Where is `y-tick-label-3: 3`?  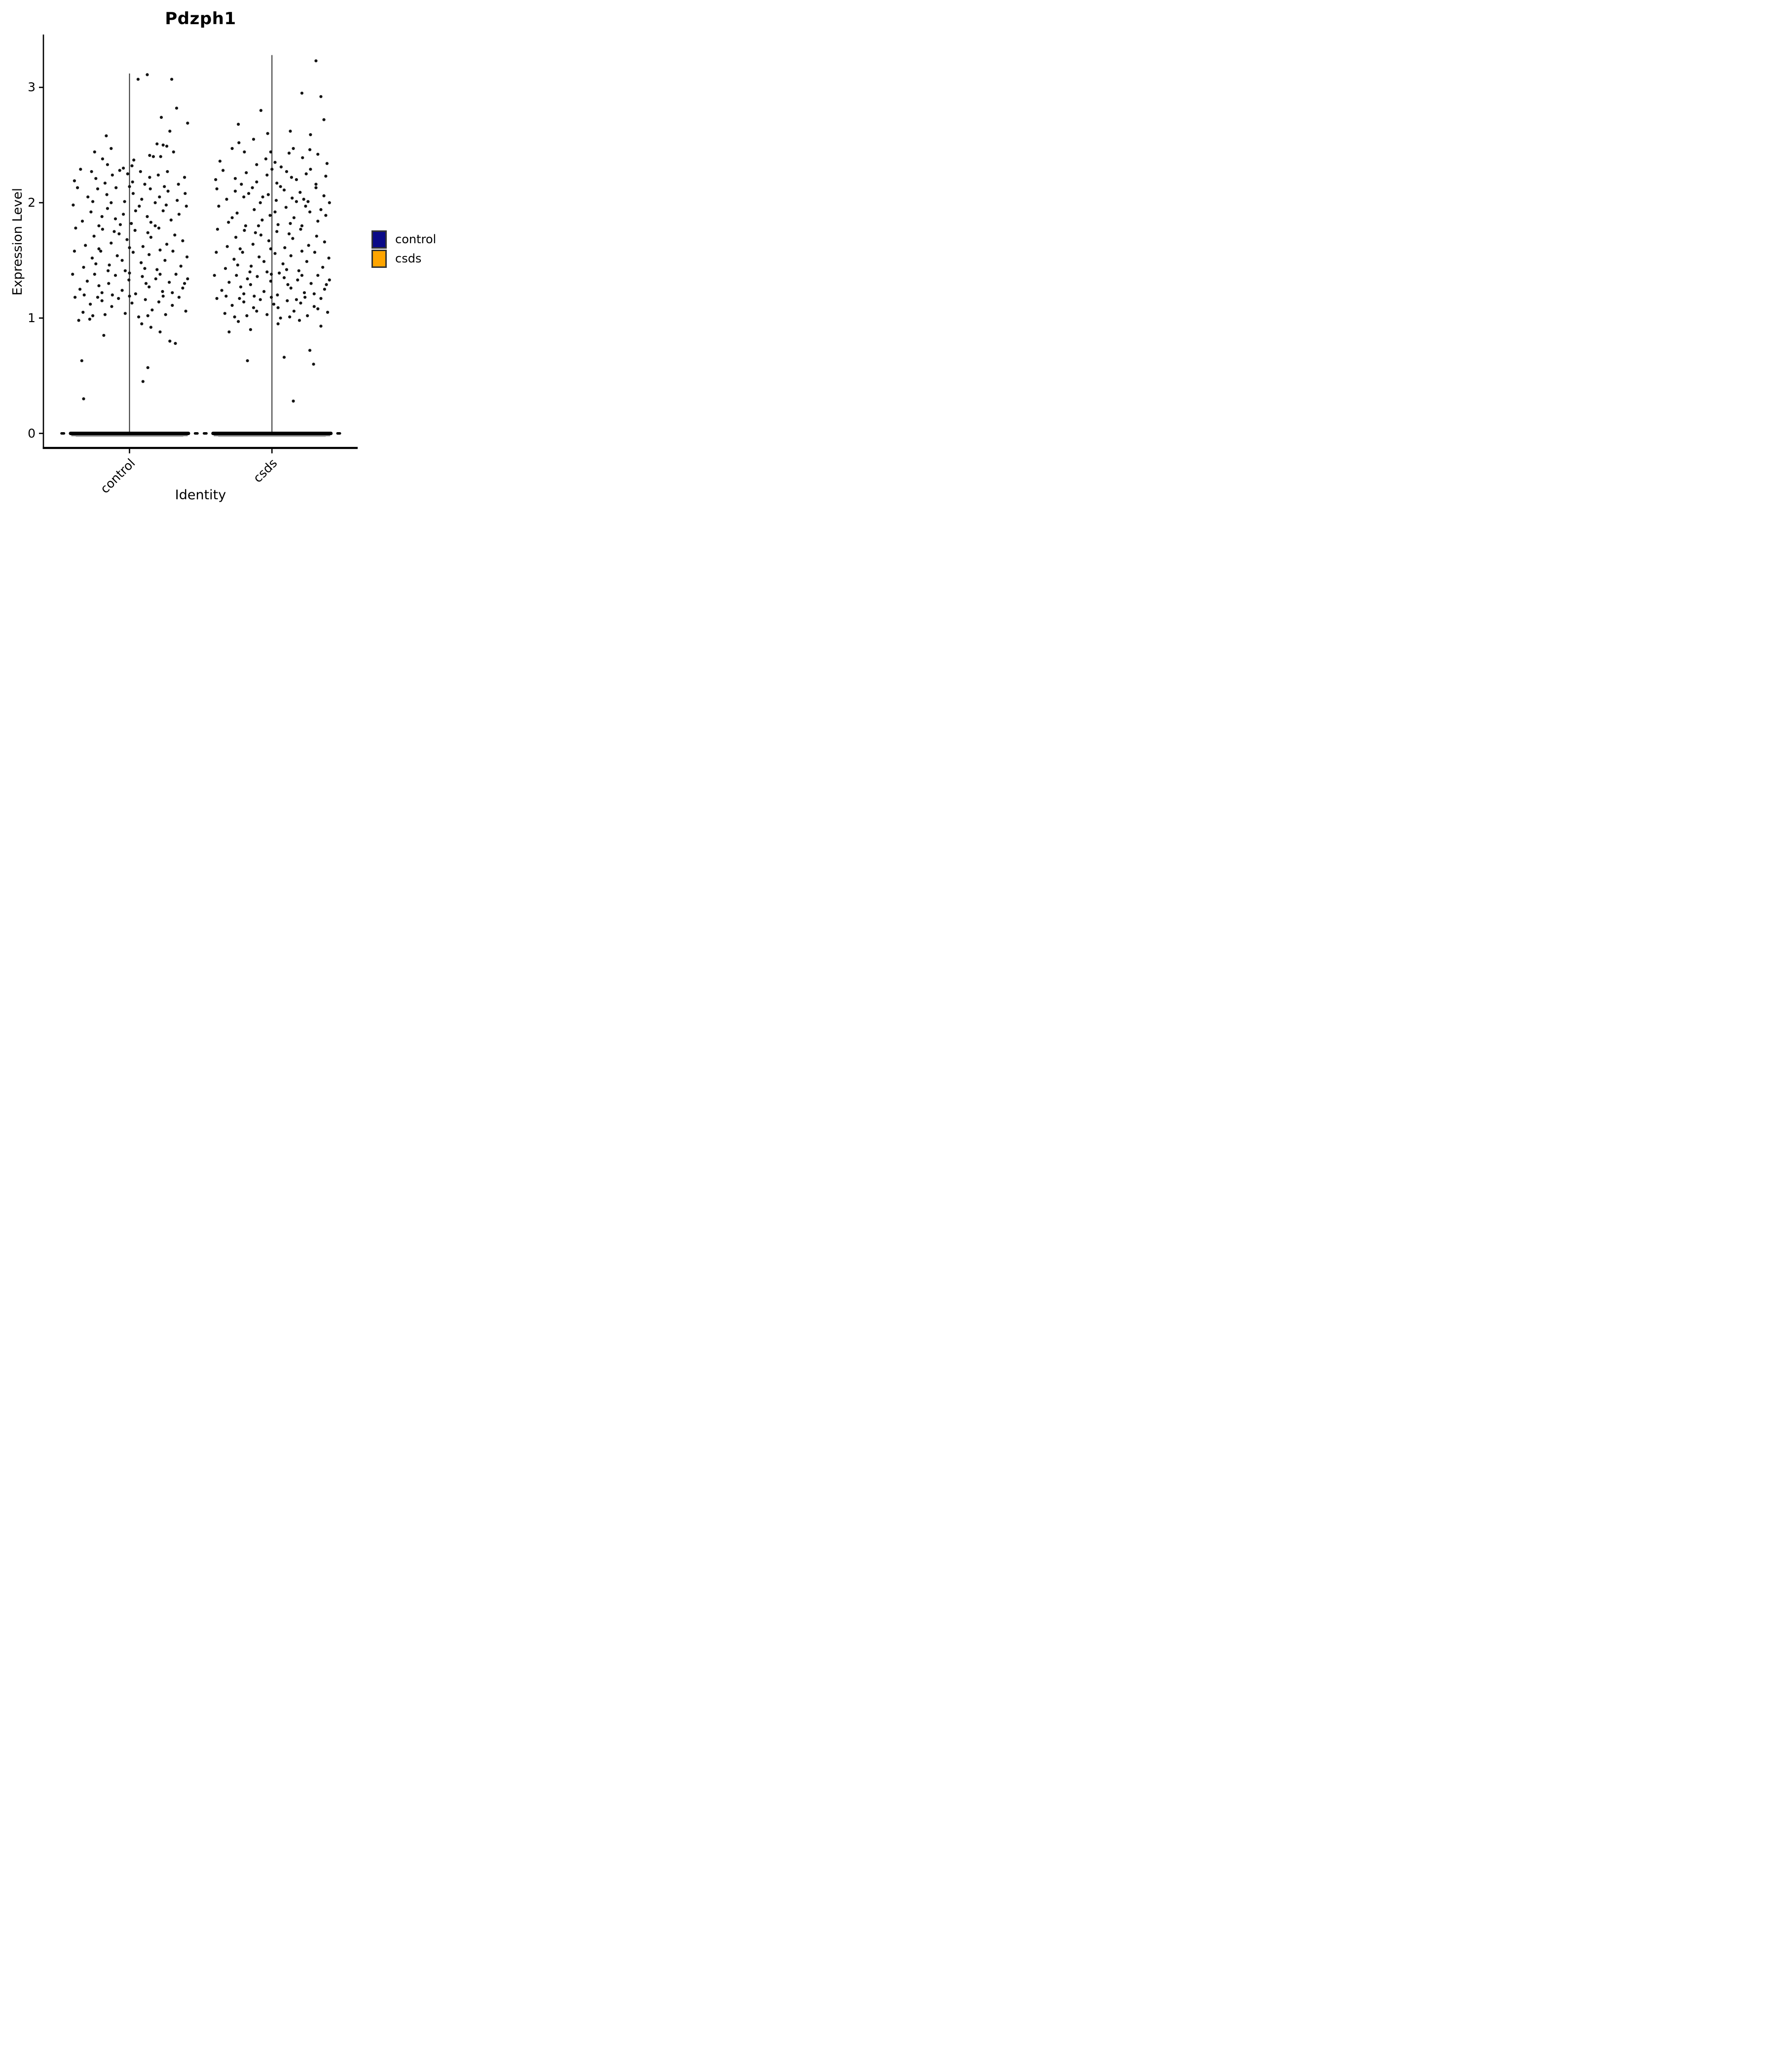
y-tick-label-3: 3 is located at coordinates (32, 87).